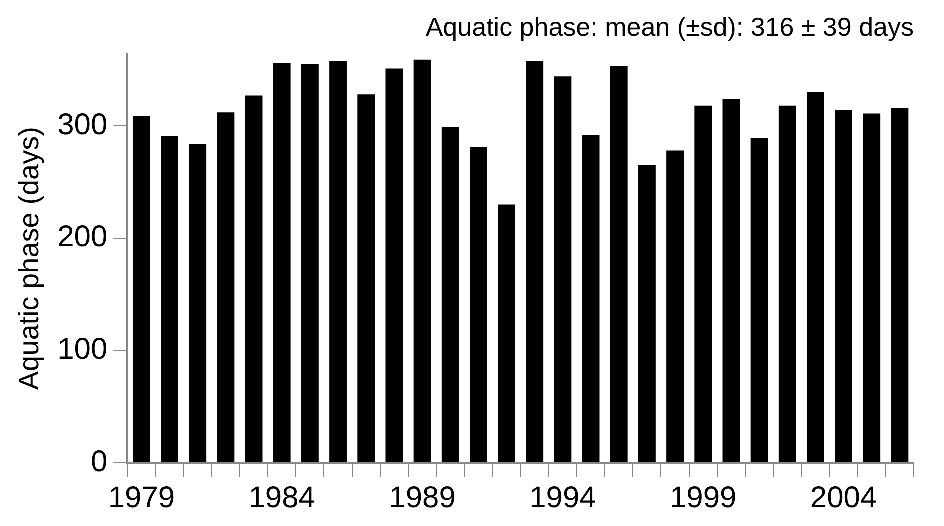 The image size is (944, 526). I want to click on x-tick-label: 1984, so click(282, 497).